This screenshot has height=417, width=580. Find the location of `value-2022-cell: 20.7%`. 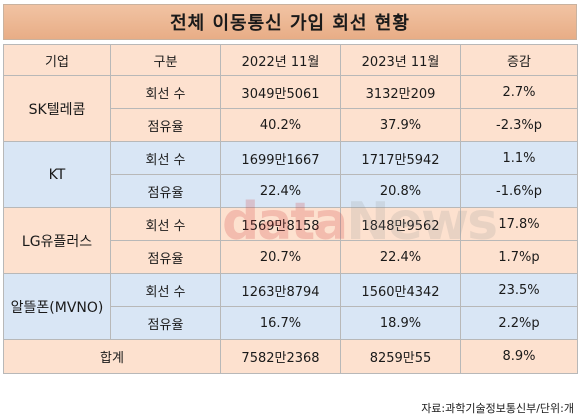

value-2022-cell: 20.7% is located at coordinates (280, 257).